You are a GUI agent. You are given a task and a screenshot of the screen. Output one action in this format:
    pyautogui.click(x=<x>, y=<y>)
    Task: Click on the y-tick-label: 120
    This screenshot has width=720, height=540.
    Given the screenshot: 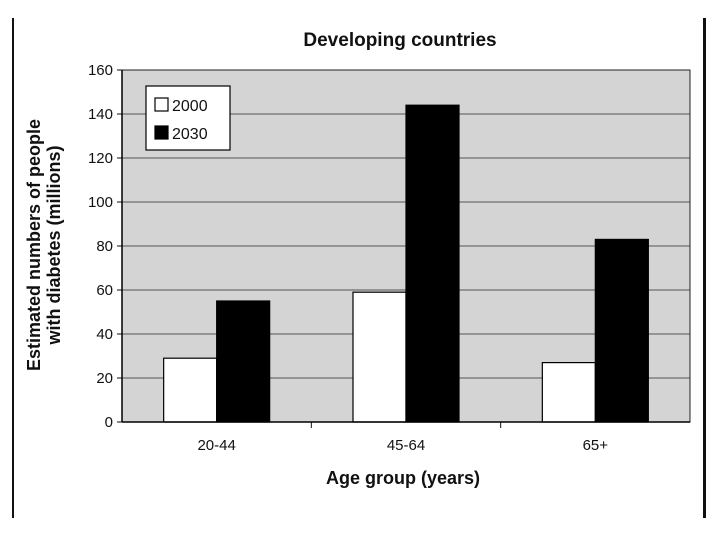 What is the action you would take?
    pyautogui.click(x=100, y=158)
    